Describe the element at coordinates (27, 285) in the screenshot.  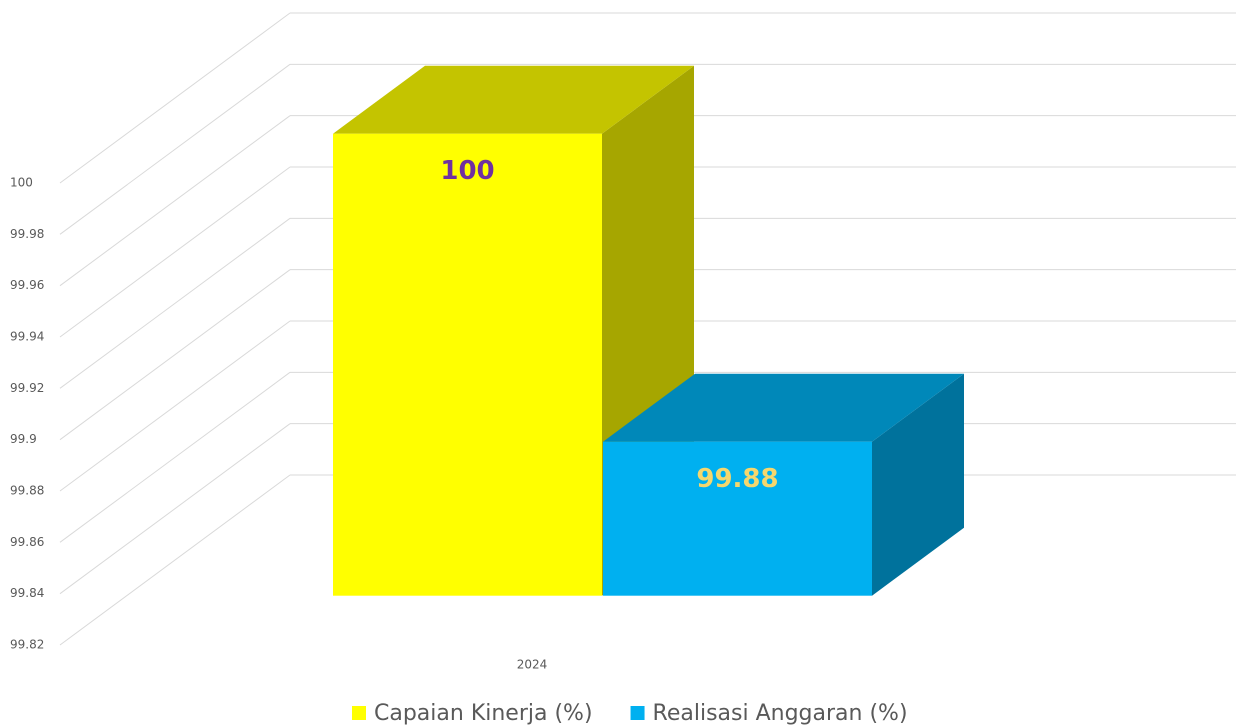
I see `y-tick-label: 99.96` at that location.